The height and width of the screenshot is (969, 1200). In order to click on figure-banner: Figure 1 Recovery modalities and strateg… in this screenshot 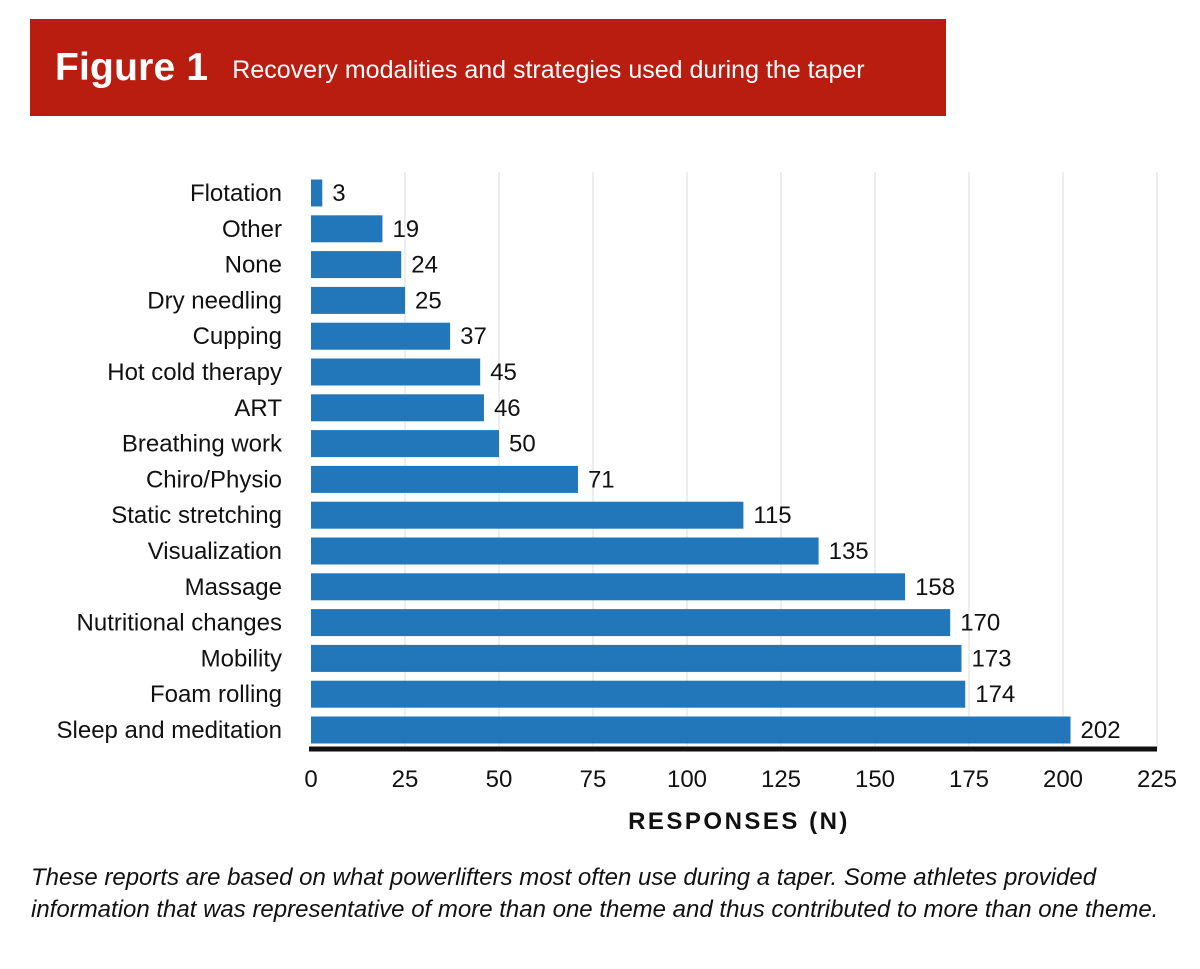, I will do `click(488, 67)`.